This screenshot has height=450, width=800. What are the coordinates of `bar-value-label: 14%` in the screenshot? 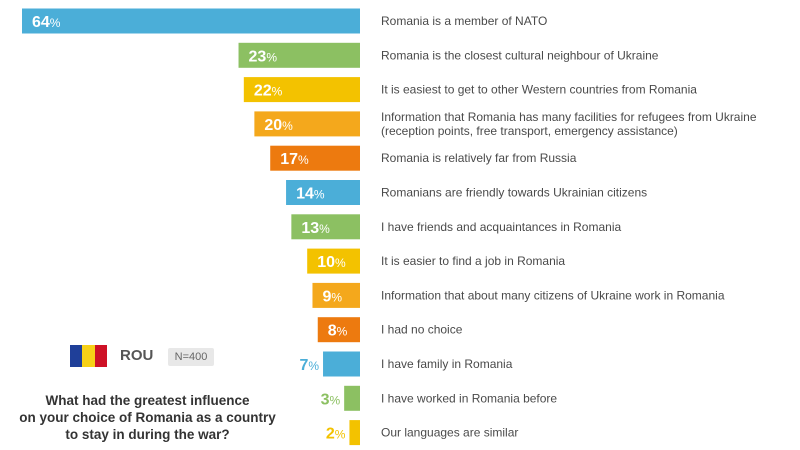 It's located at (310, 194).